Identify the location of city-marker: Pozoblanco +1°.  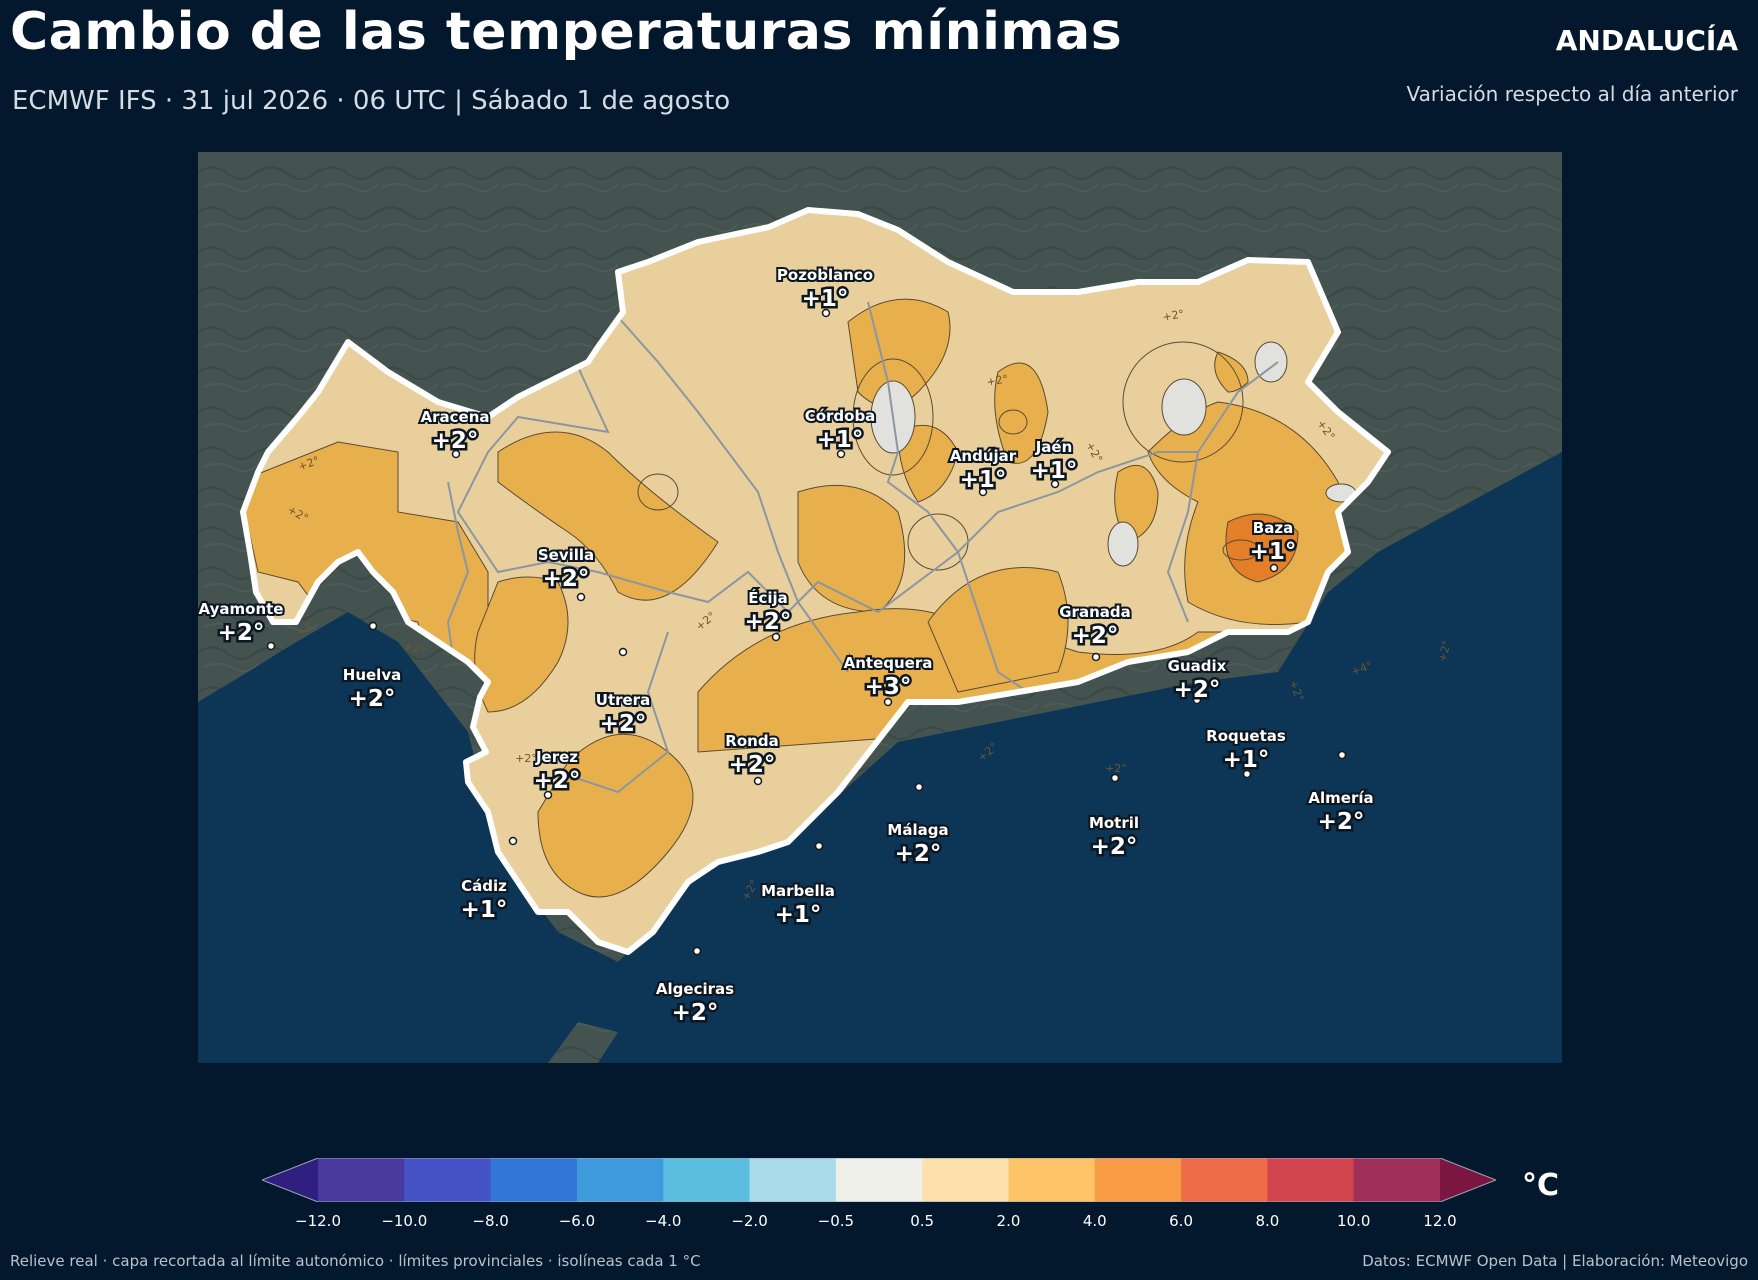
(825, 291).